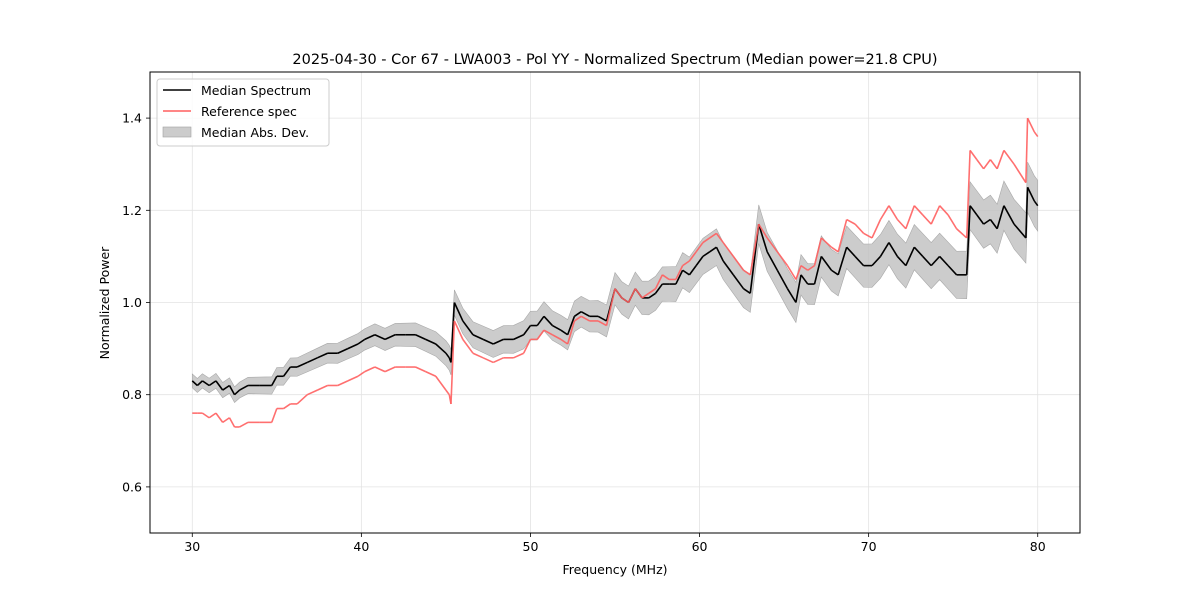 The height and width of the screenshot is (600, 1200). Describe the element at coordinates (132, 486) in the screenshot. I see `y-tick-label: 0.6` at that location.